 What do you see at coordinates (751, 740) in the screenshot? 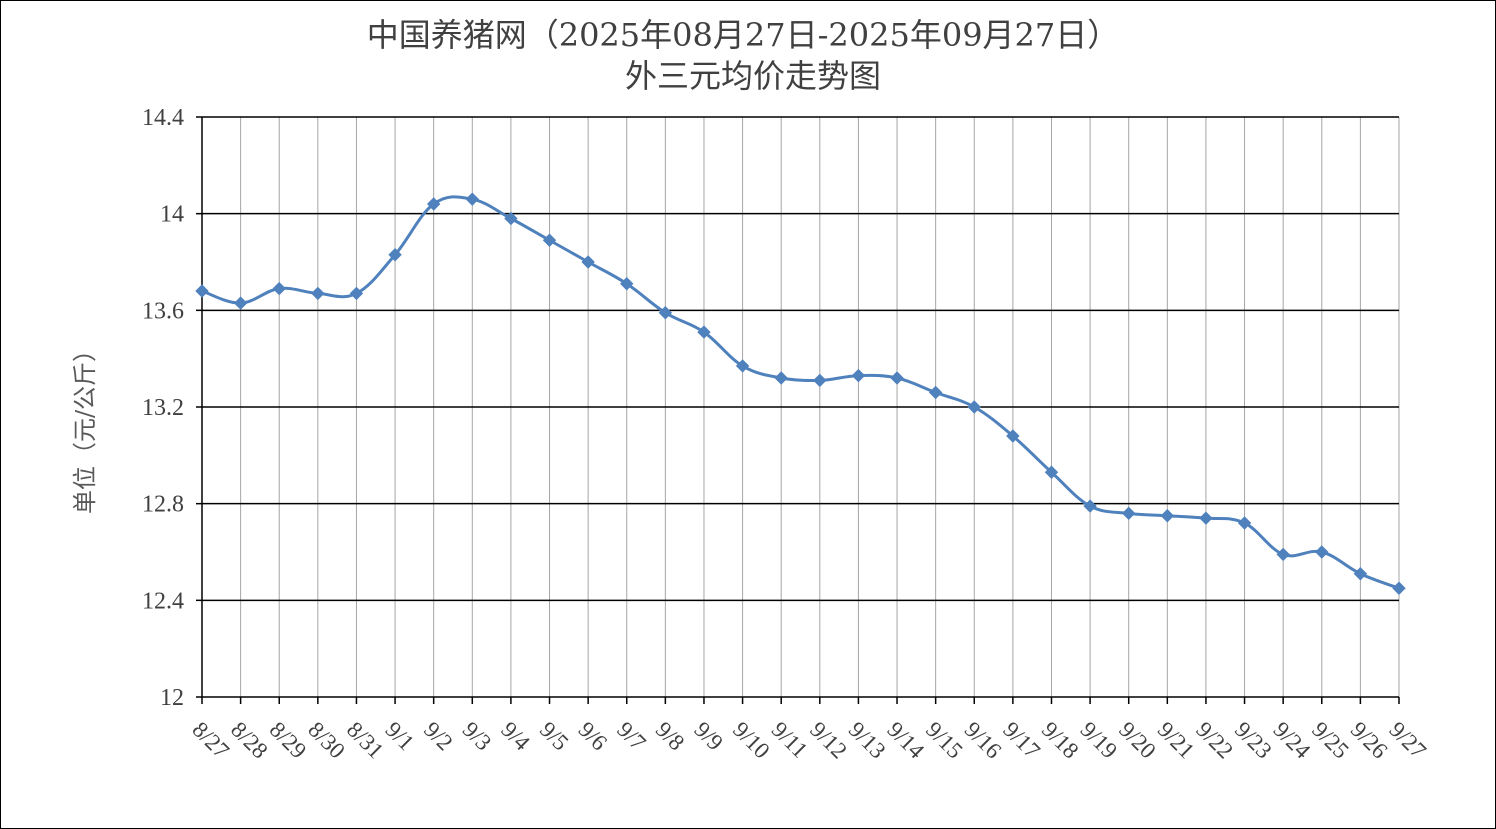
I see `x-tick-label: 9/10` at bounding box center [751, 740].